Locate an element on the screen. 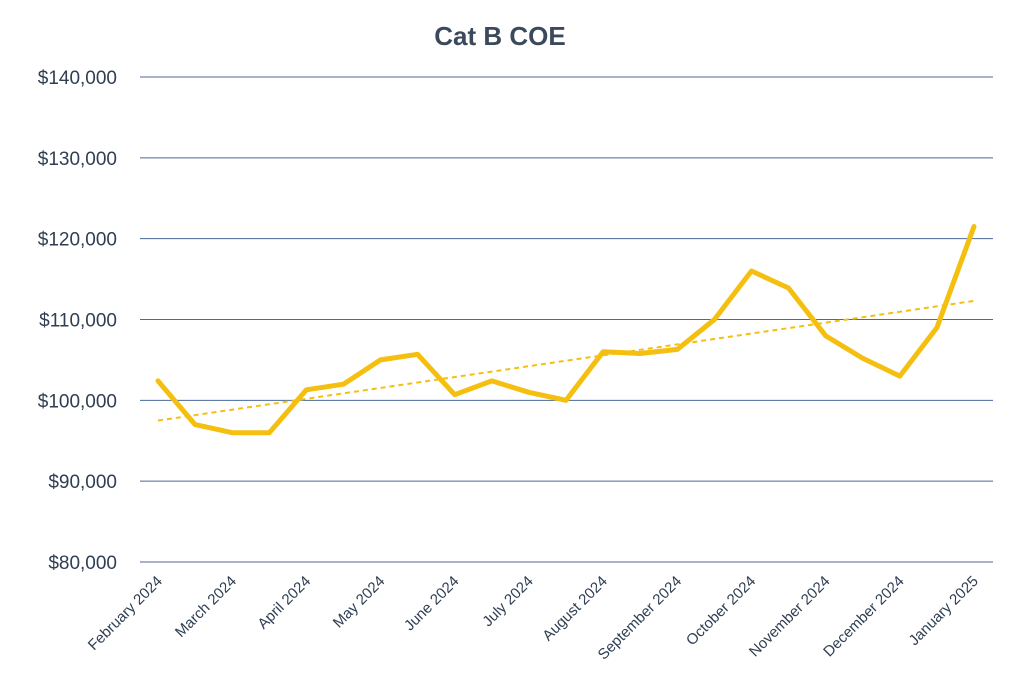  x-tick-label: April 2024 is located at coordinates (284, 603).